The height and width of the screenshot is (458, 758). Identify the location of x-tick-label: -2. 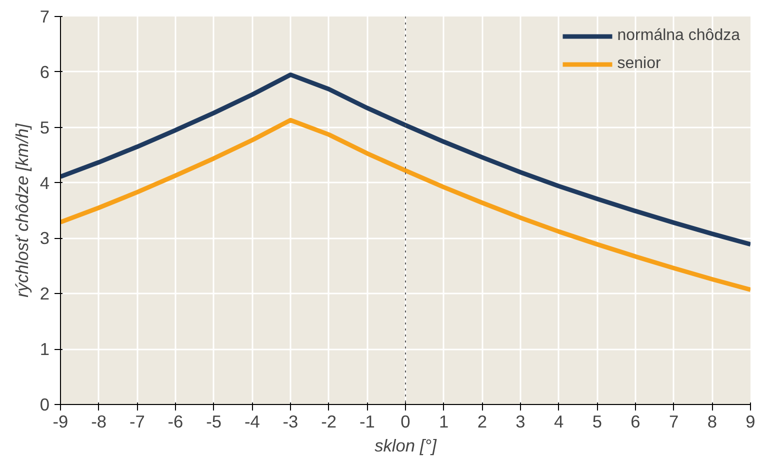
(329, 422).